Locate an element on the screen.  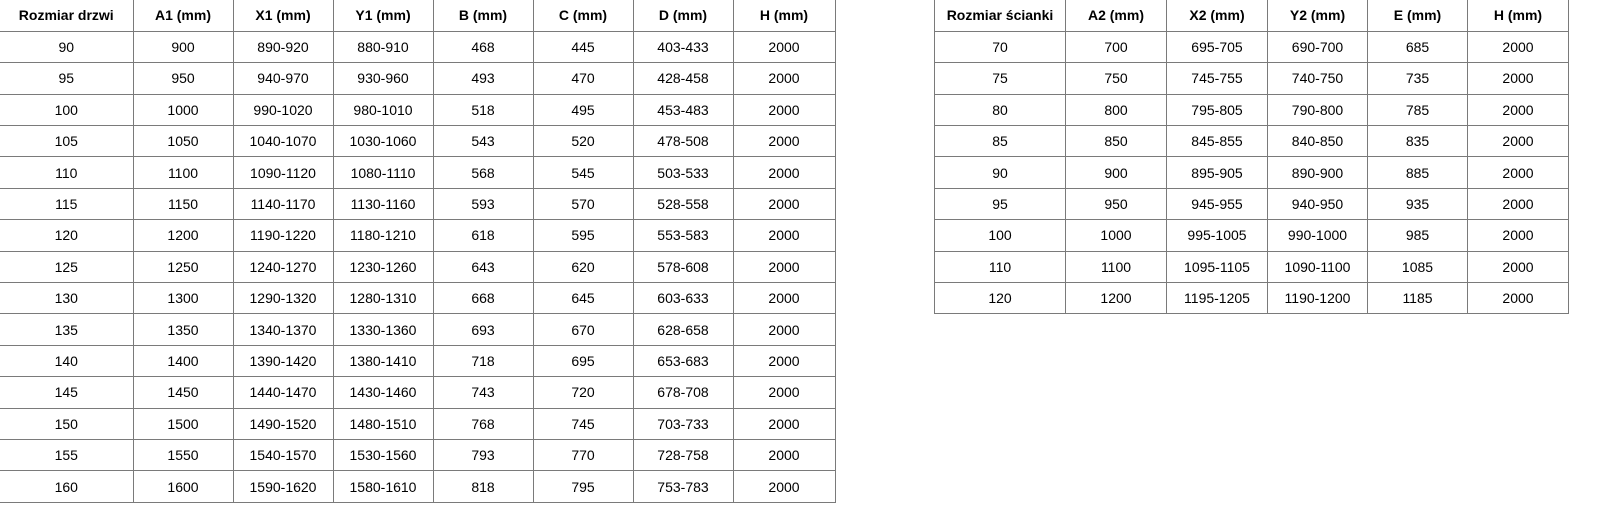
table-cell: 990-1000 is located at coordinates (1317, 235).